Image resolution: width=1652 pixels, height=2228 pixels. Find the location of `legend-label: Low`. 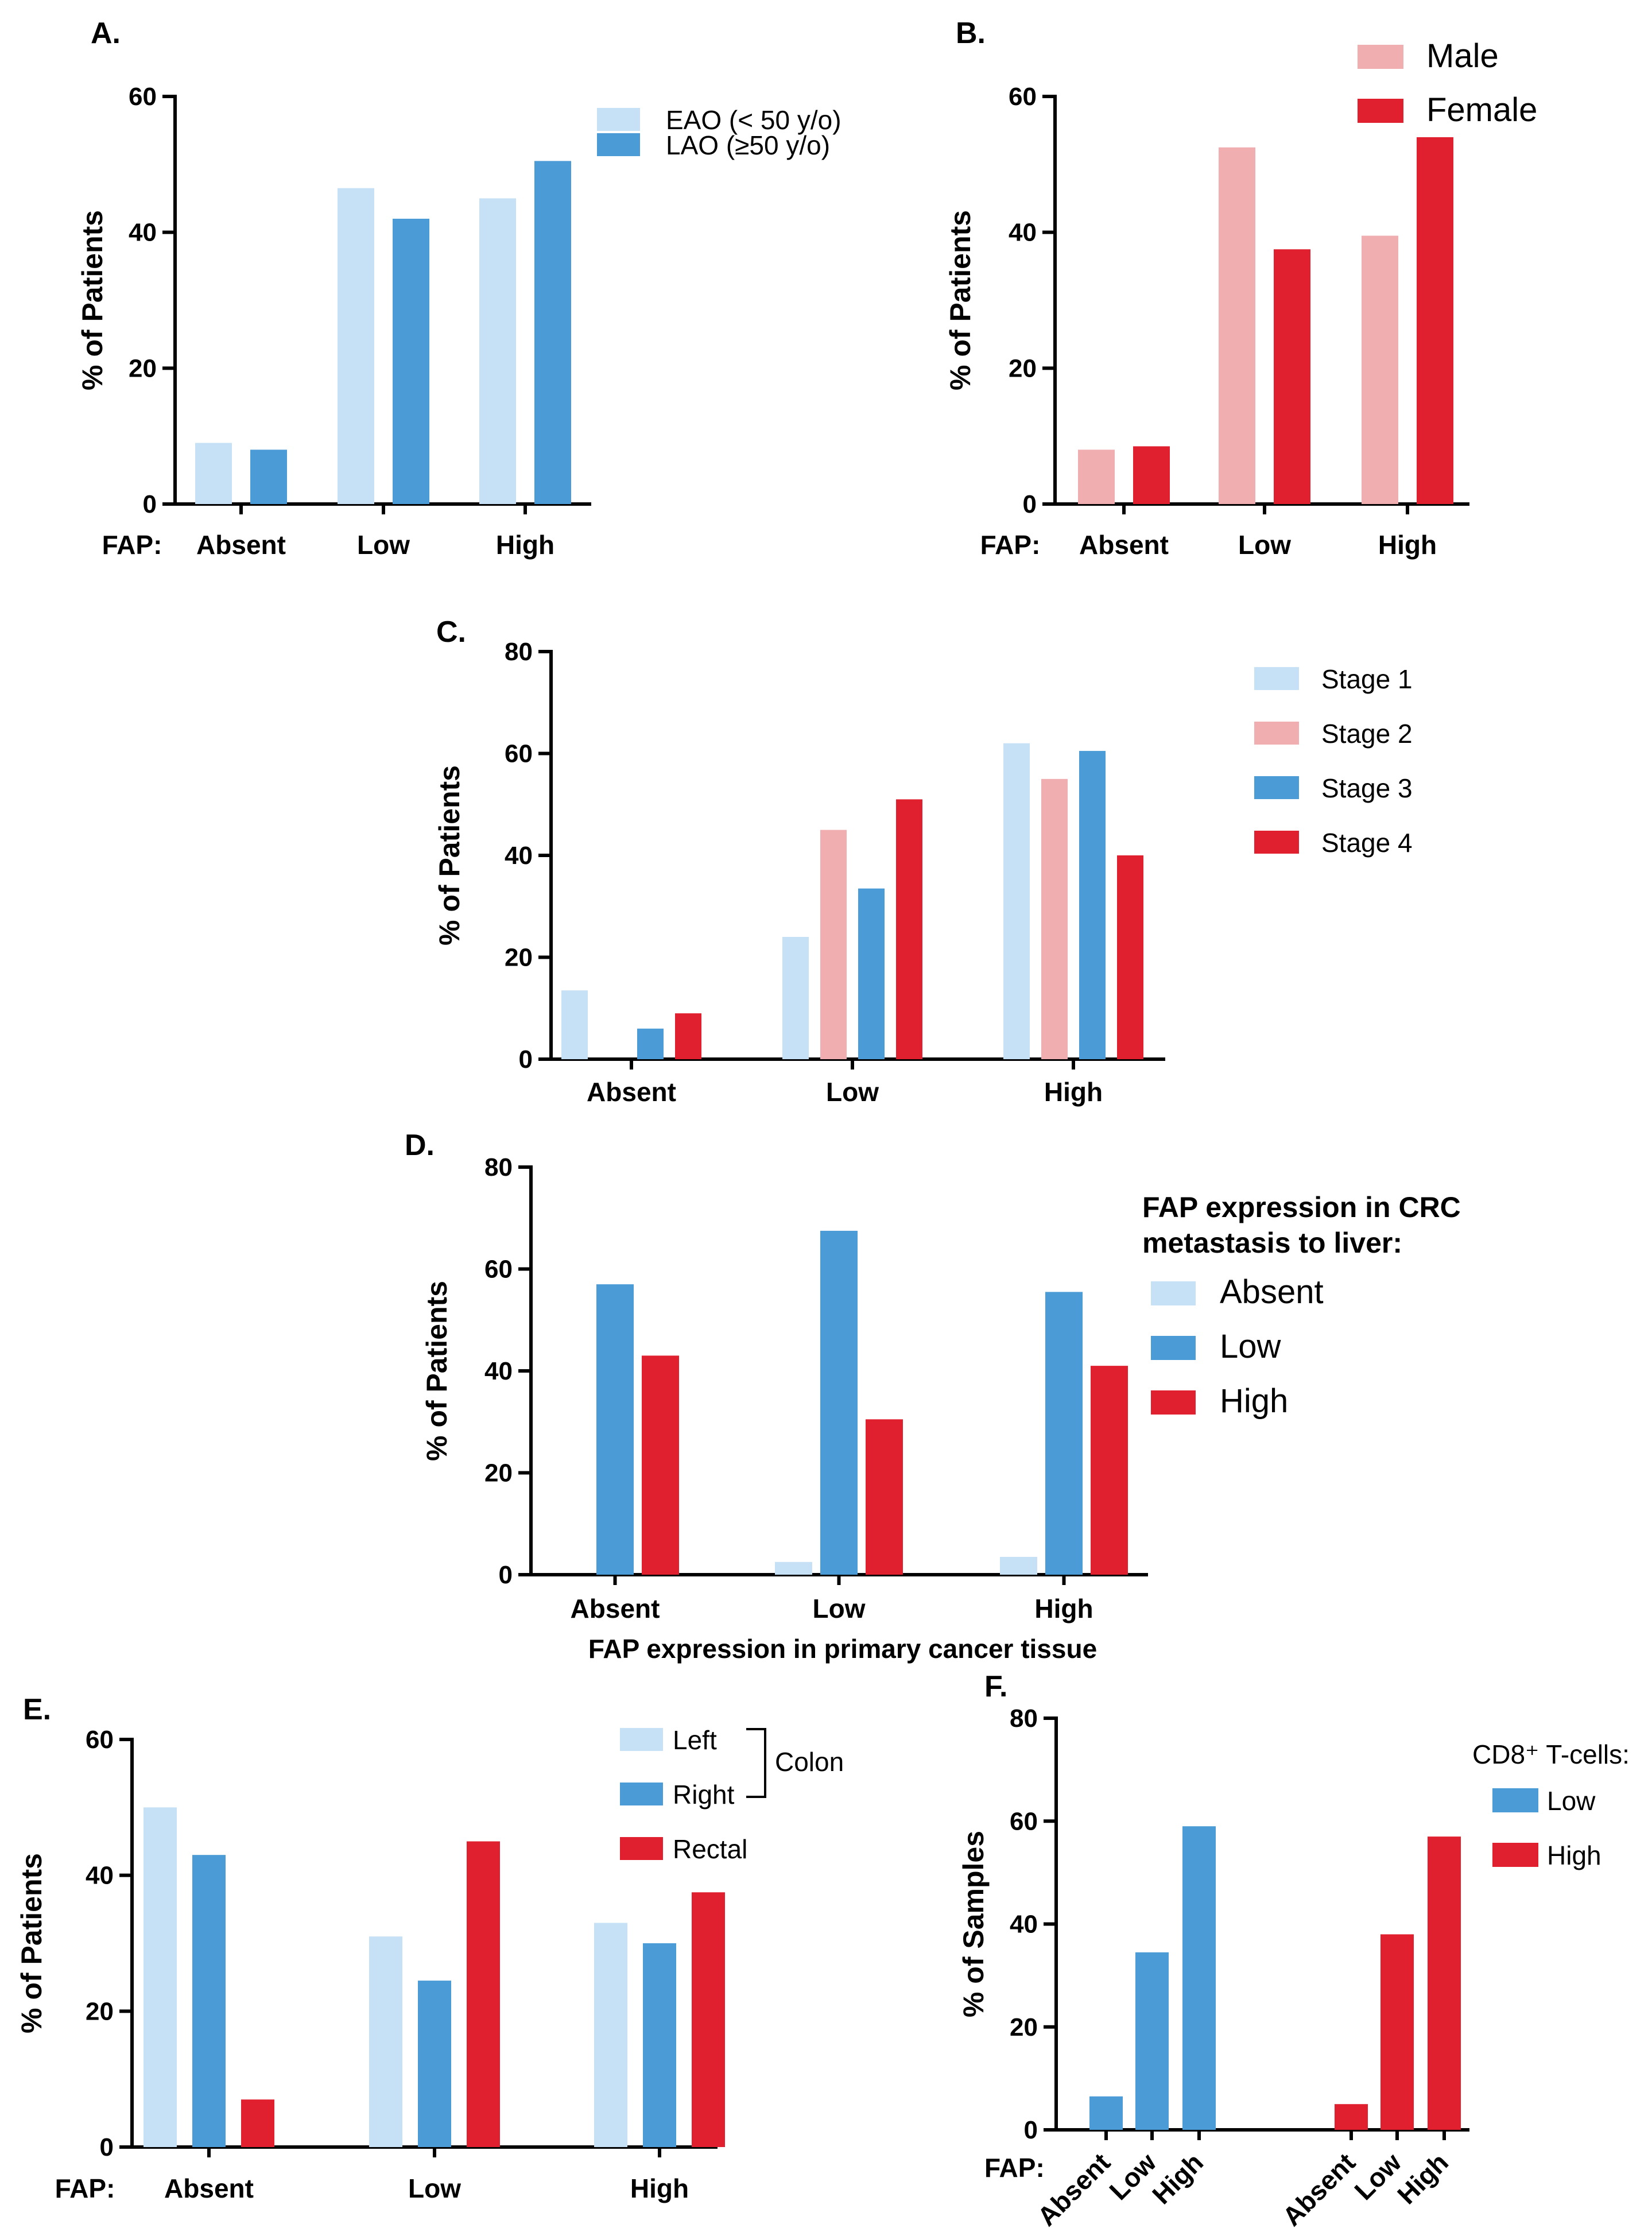

legend-label: Low is located at coordinates (1572, 1801).